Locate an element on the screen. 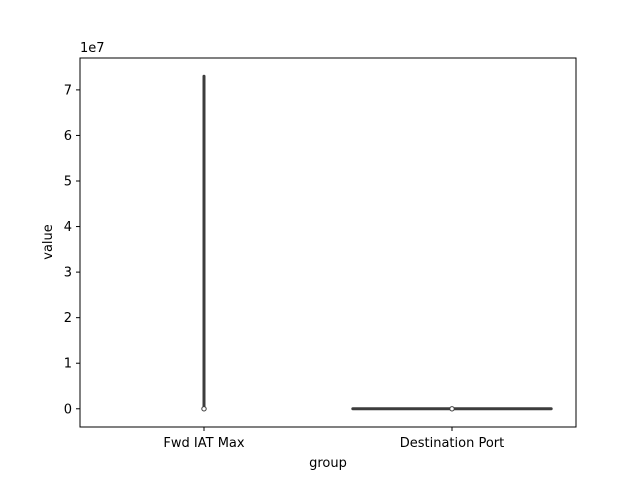 This screenshot has width=640, height=480. y-tick-label: 0 is located at coordinates (68, 409).